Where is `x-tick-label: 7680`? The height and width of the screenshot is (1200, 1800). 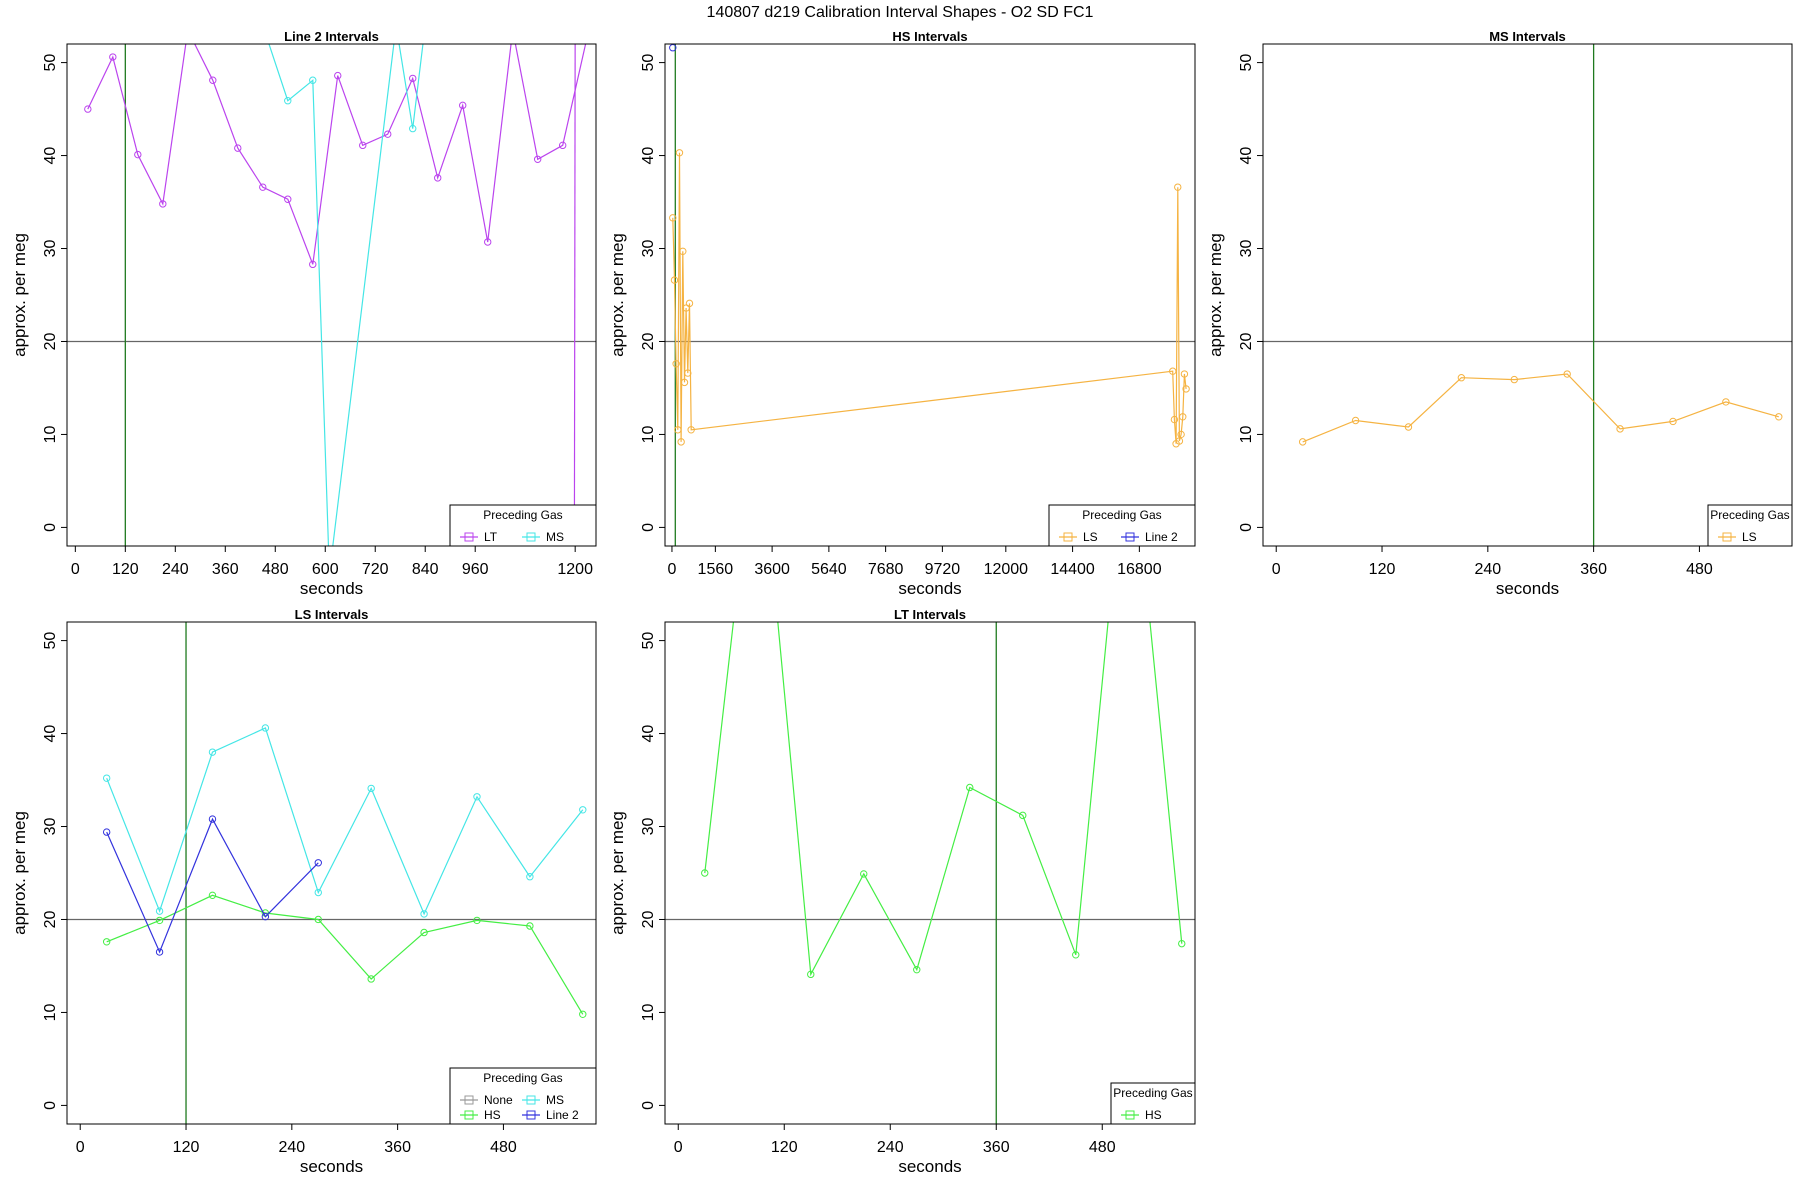
x-tick-label: 7680 is located at coordinates (886, 569).